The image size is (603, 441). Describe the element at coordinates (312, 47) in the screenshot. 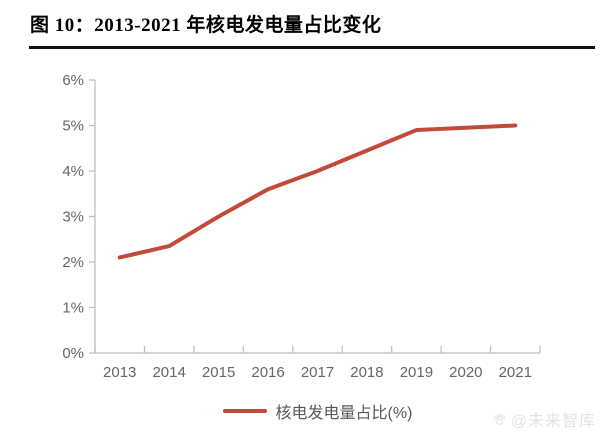

I see `title-underline` at that location.